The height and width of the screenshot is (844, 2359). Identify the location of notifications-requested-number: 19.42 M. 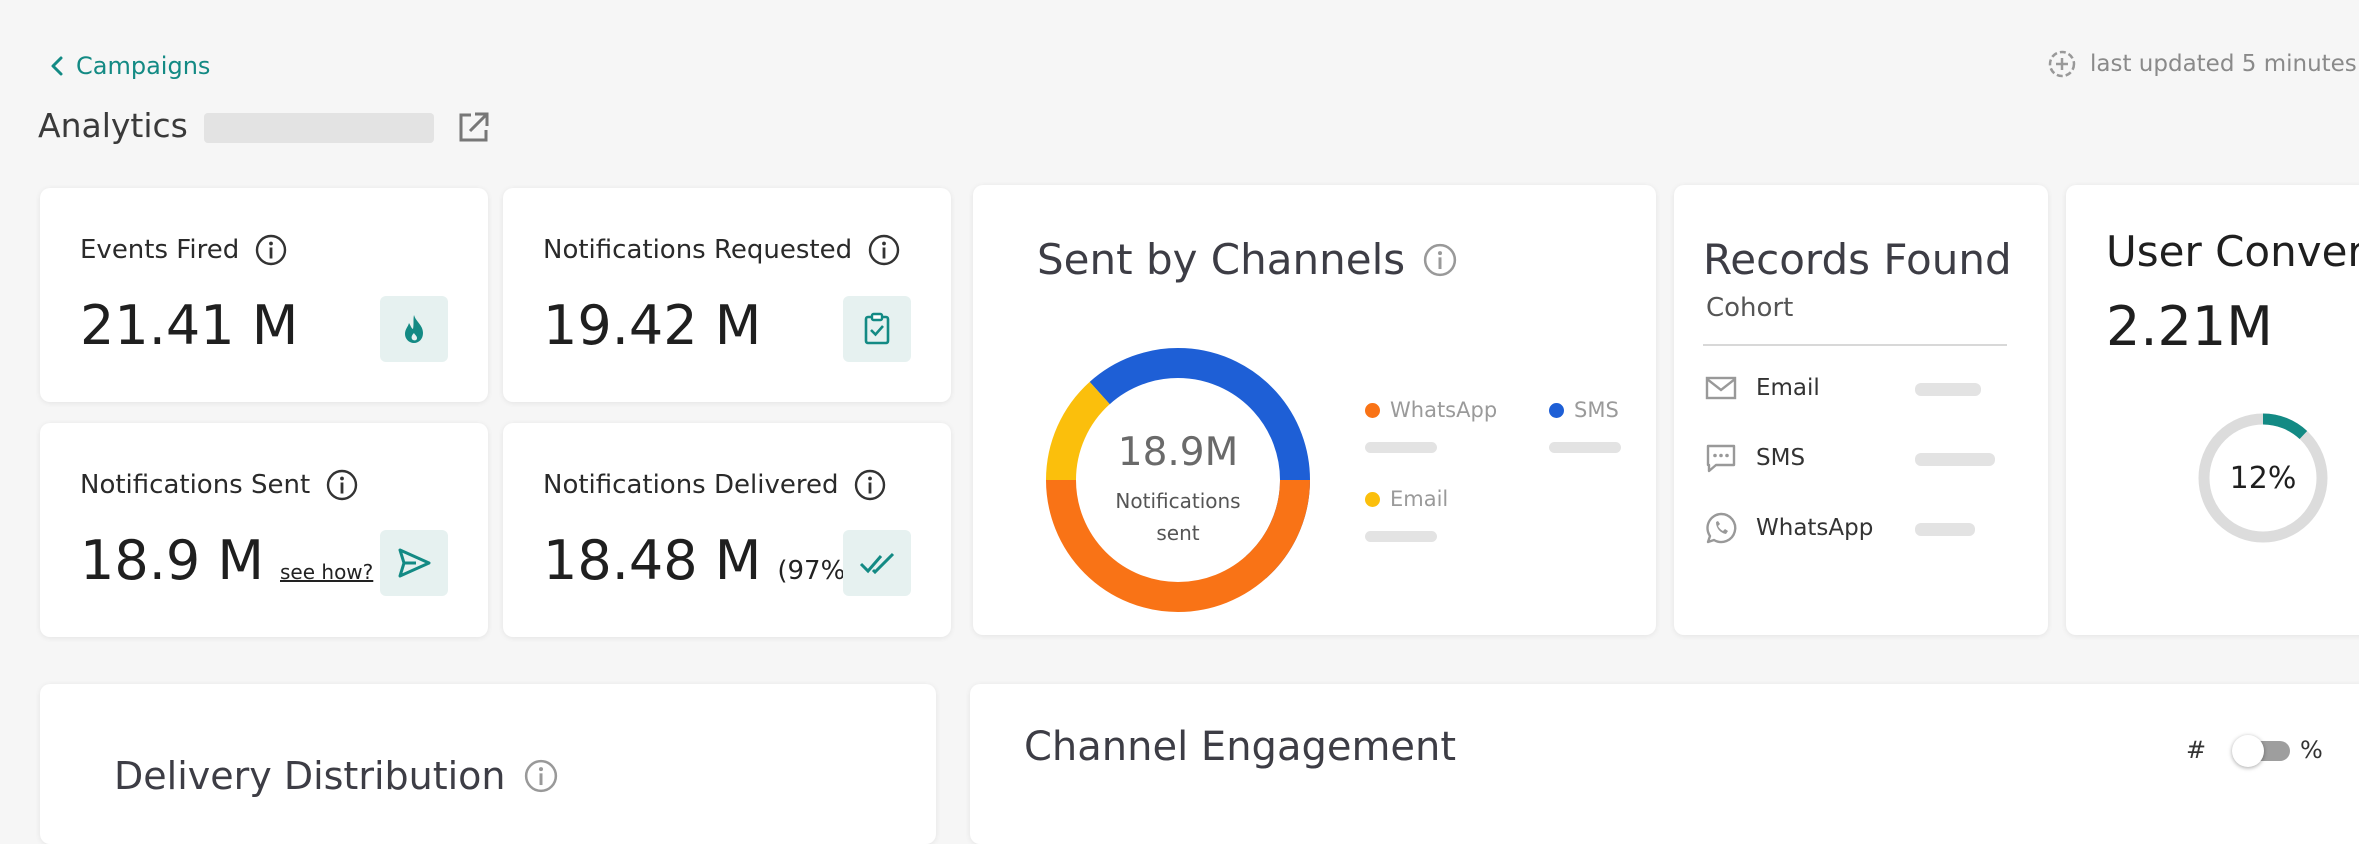
(652, 325).